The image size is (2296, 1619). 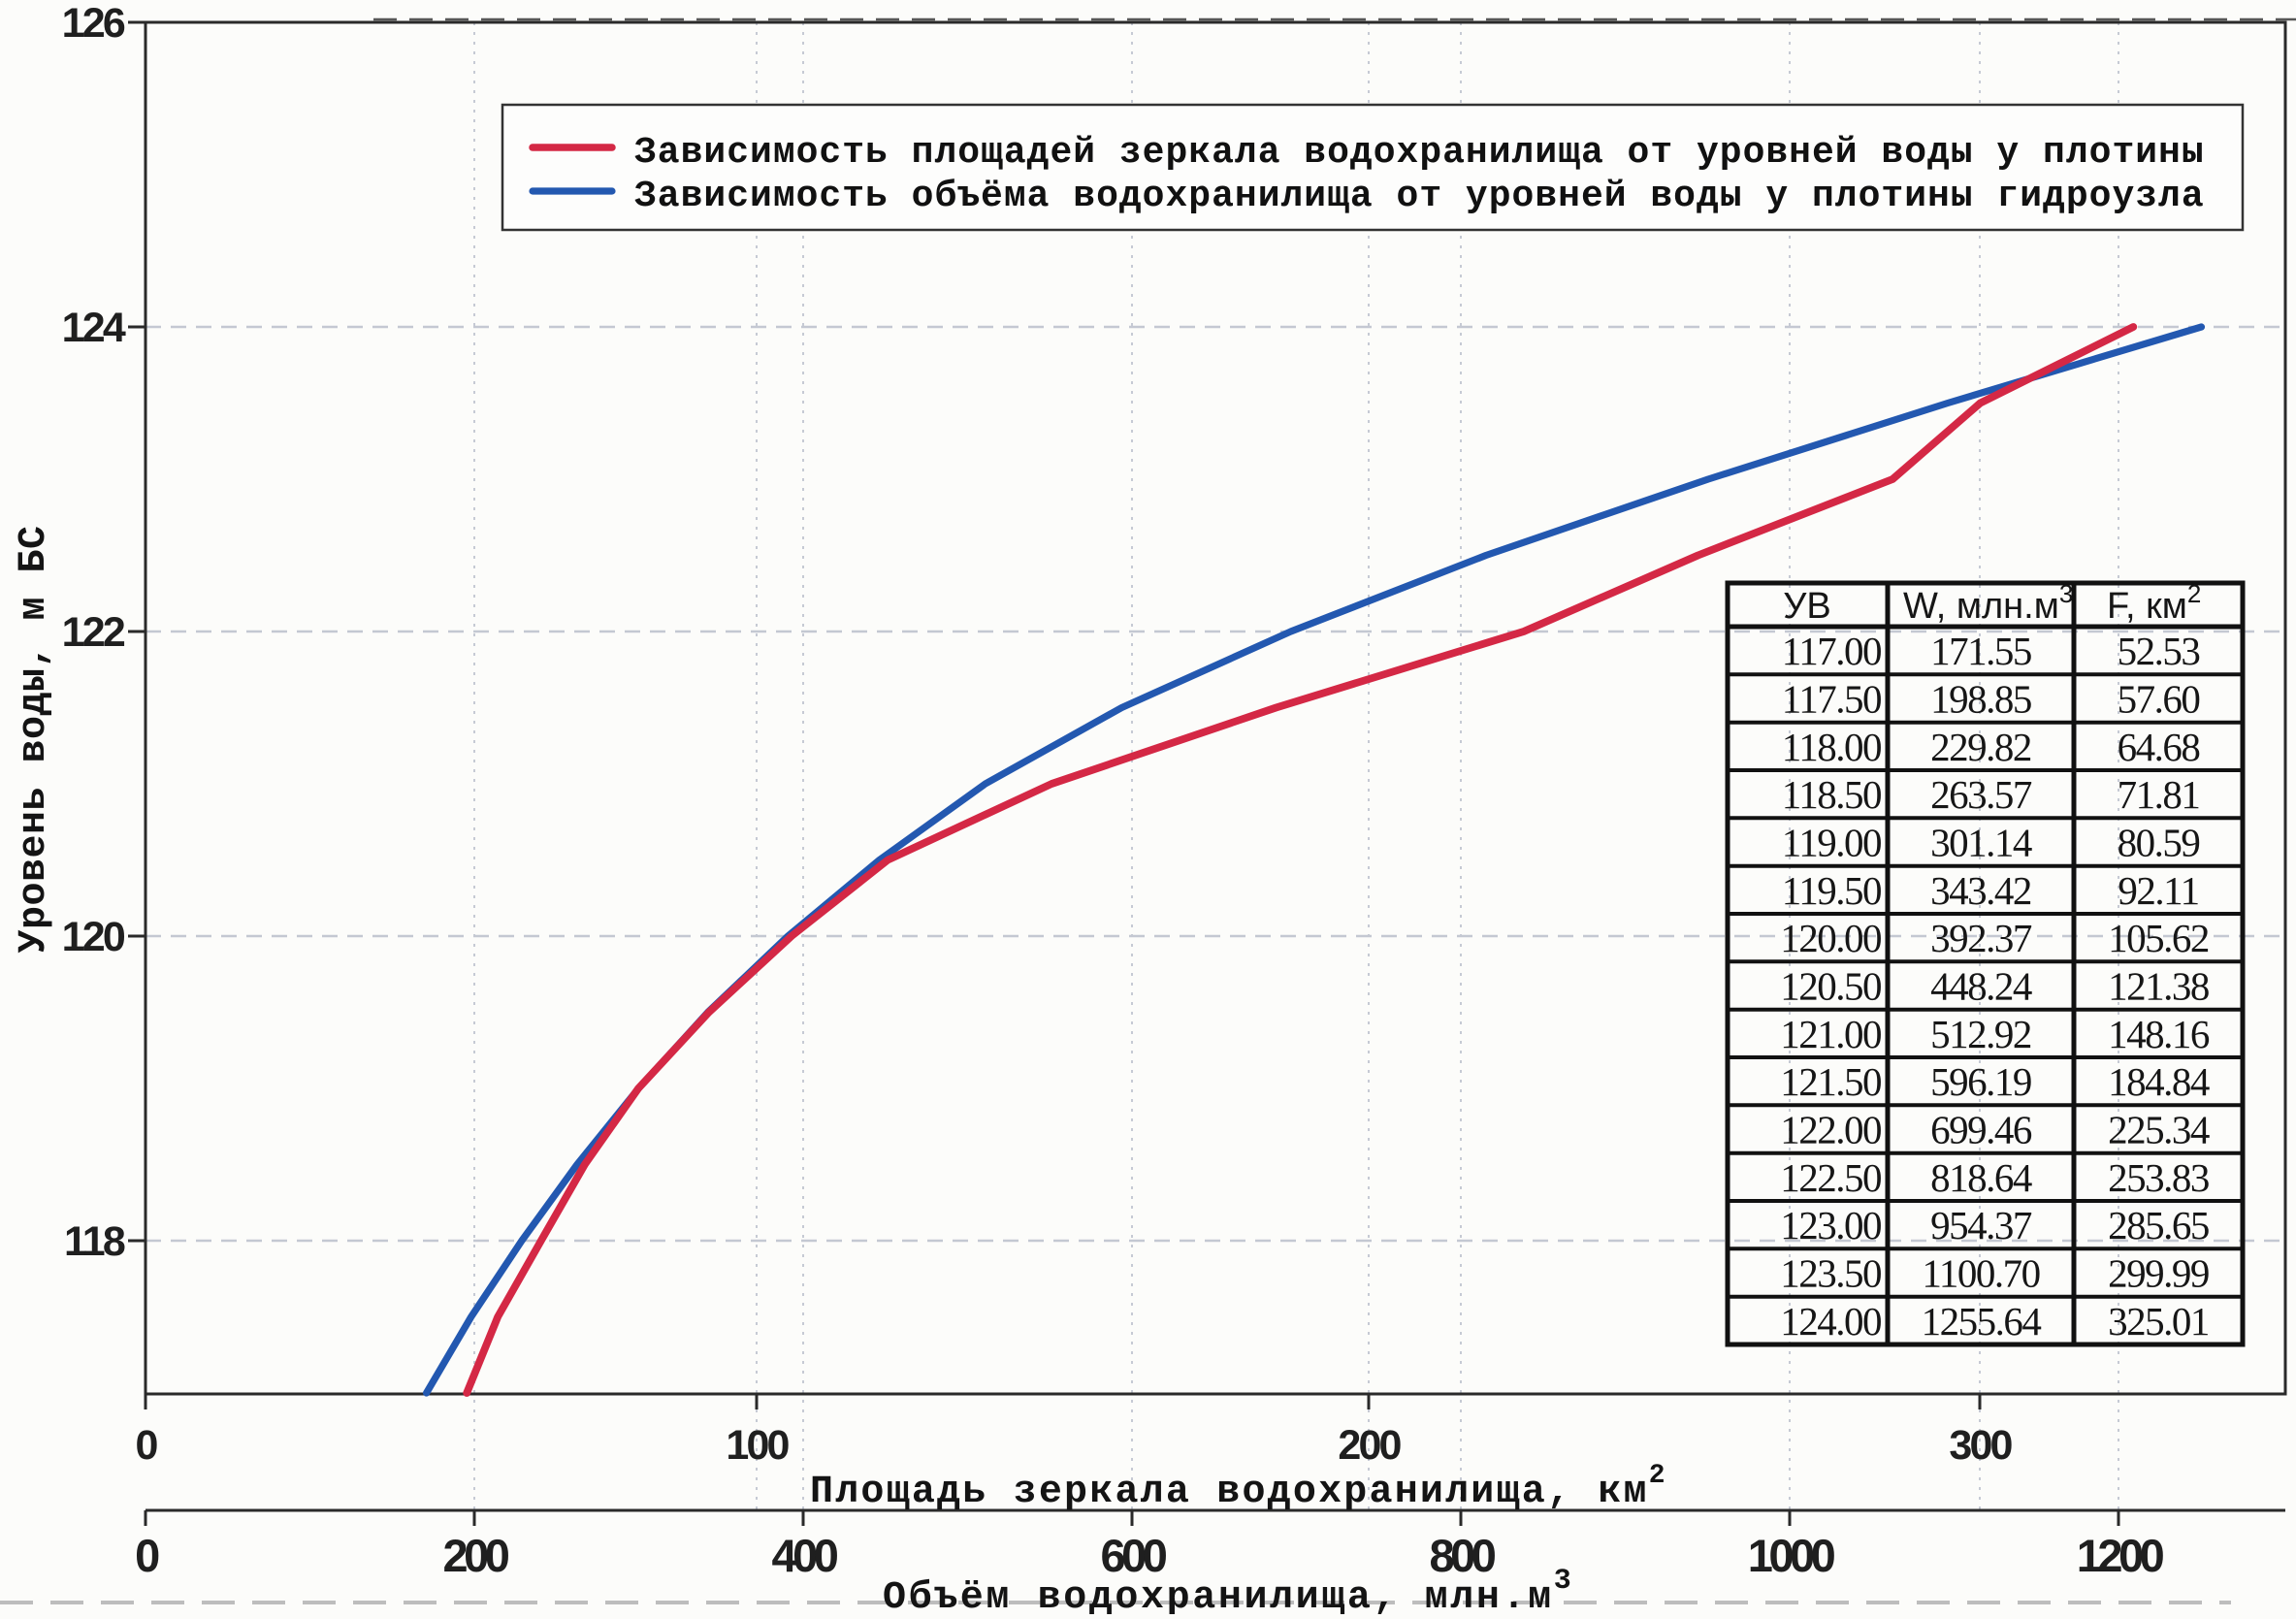 What do you see at coordinates (2159, 1225) in the screenshot?
I see `svg-text: 285.65` at bounding box center [2159, 1225].